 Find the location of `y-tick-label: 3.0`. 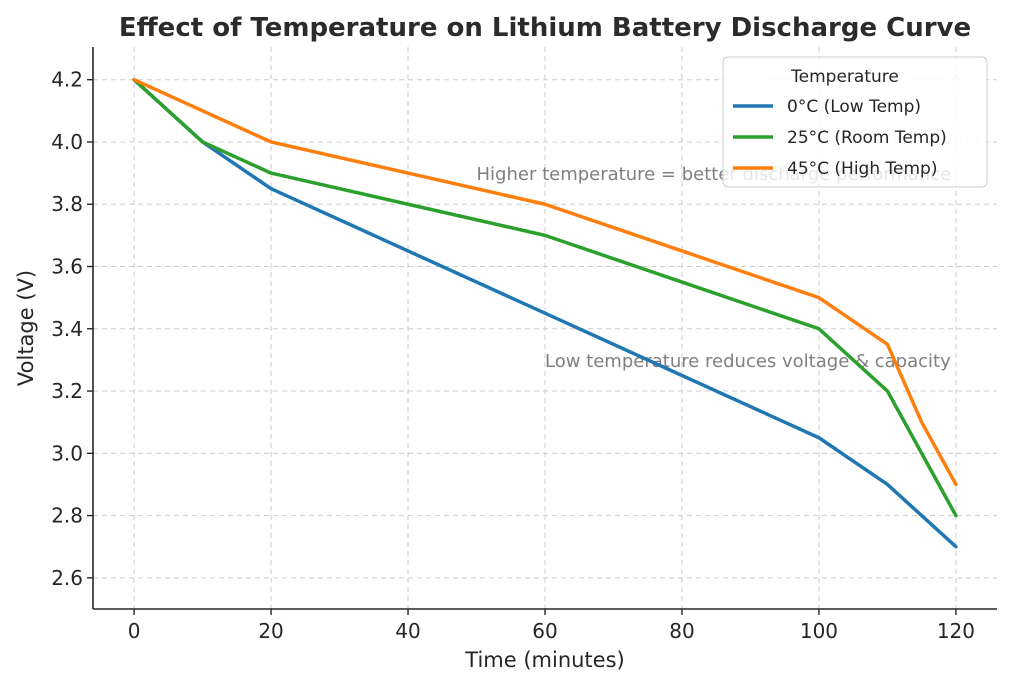

y-tick-label: 3.0 is located at coordinates (67, 453).